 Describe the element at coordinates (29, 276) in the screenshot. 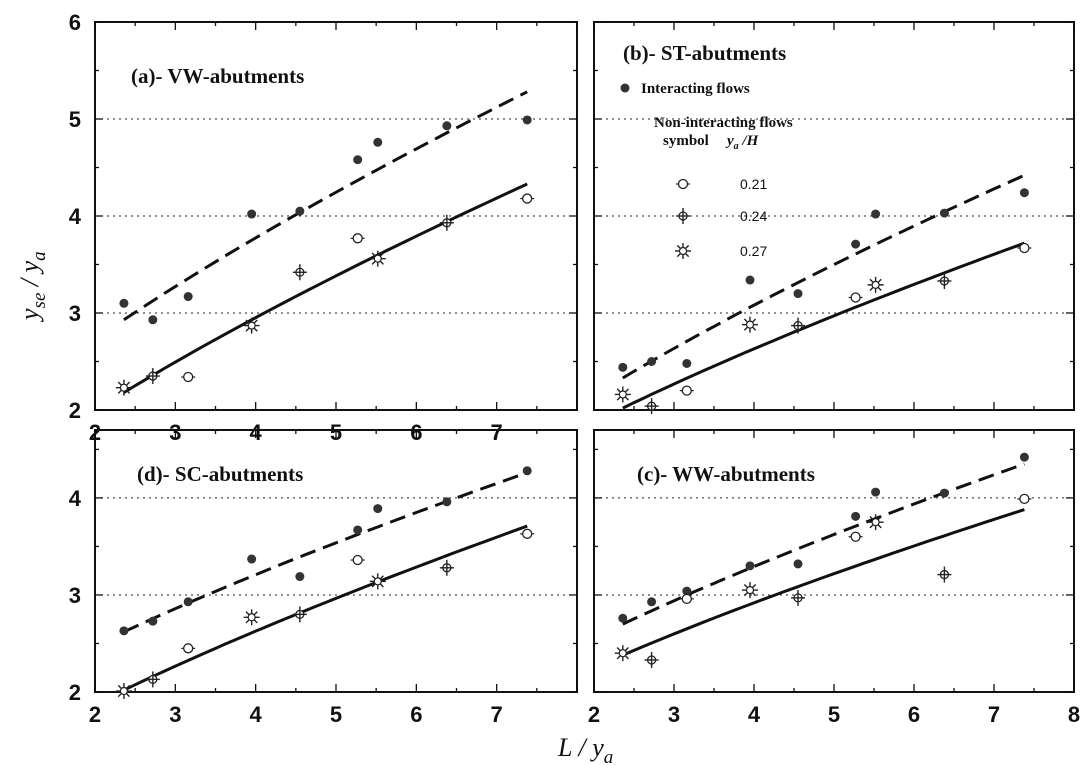

I see `y-axis-label-mid: / y` at that location.